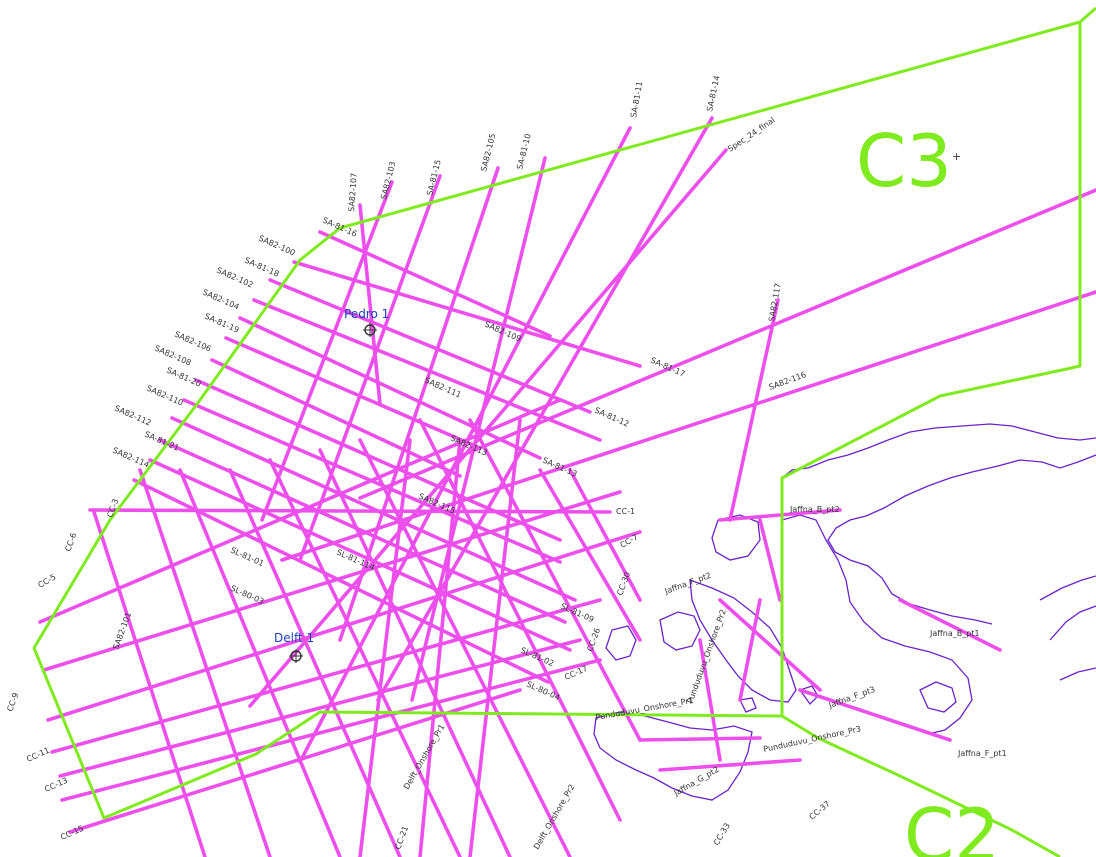 The height and width of the screenshot is (857, 1096). What do you see at coordinates (736, 537) in the screenshot?
I see `kayts-island` at bounding box center [736, 537].